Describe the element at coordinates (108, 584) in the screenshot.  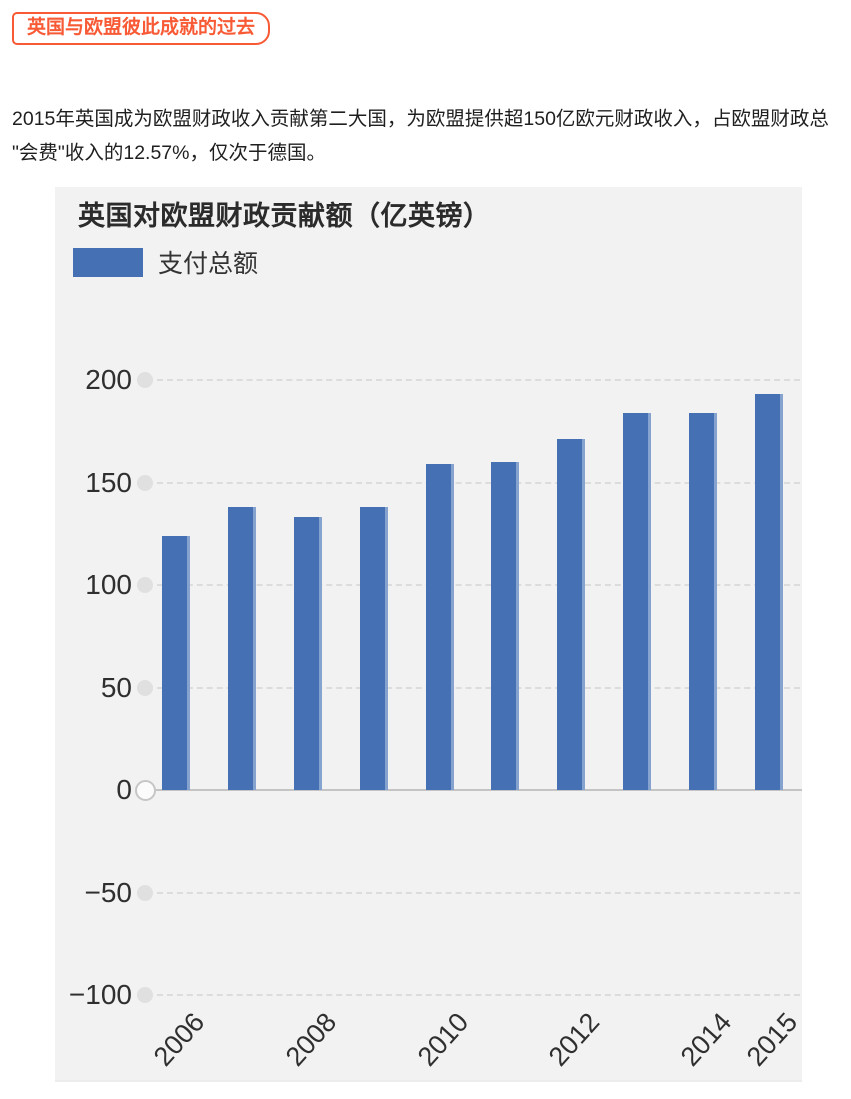
I see `y-axis-label-100: 100` at that location.